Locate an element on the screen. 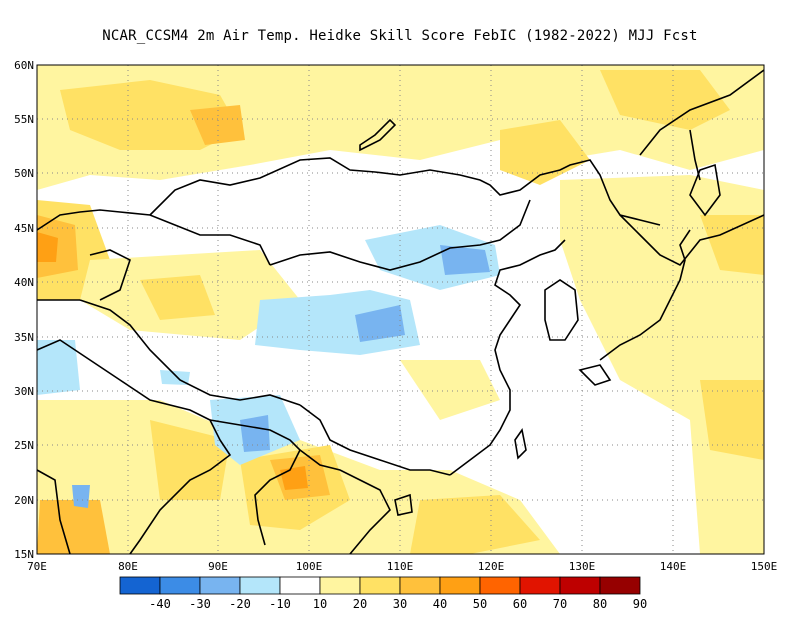  lat-label: 30N is located at coordinates (24, 391).